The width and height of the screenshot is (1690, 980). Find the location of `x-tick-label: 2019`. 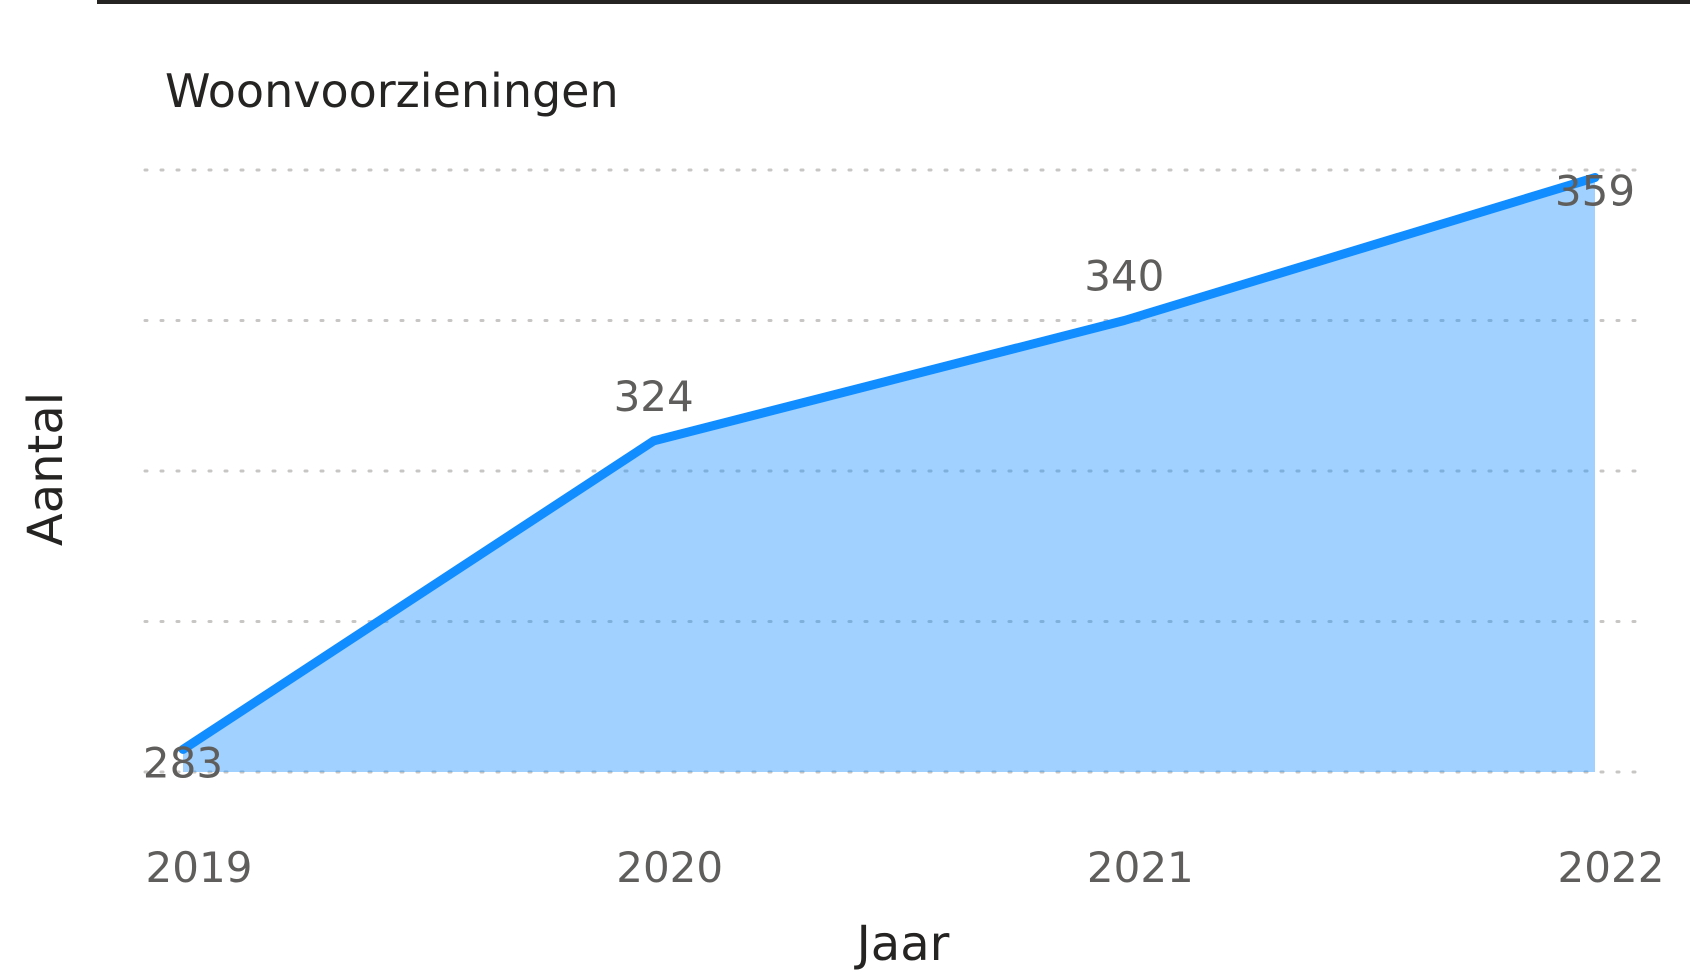

x-tick-label: 2019 is located at coordinates (199, 867).